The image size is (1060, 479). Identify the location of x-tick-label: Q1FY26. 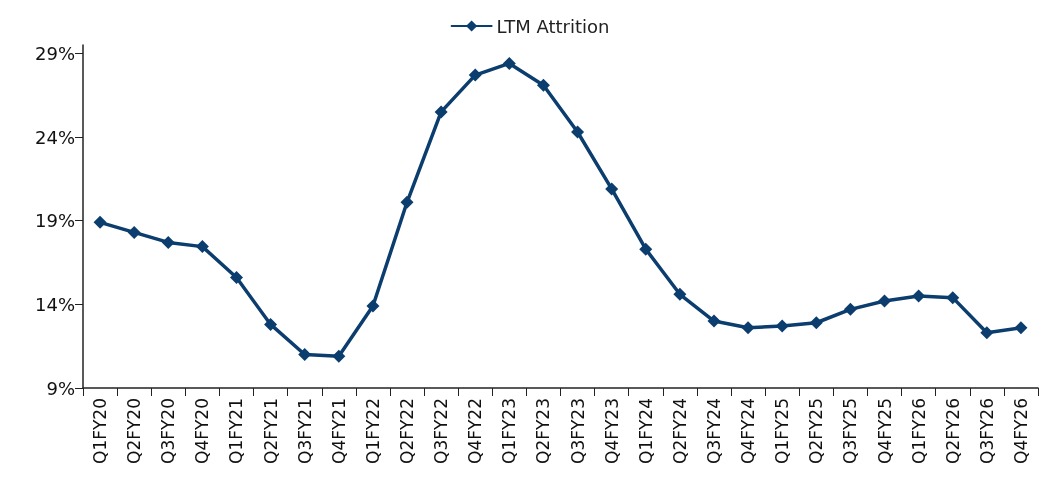
(918, 431).